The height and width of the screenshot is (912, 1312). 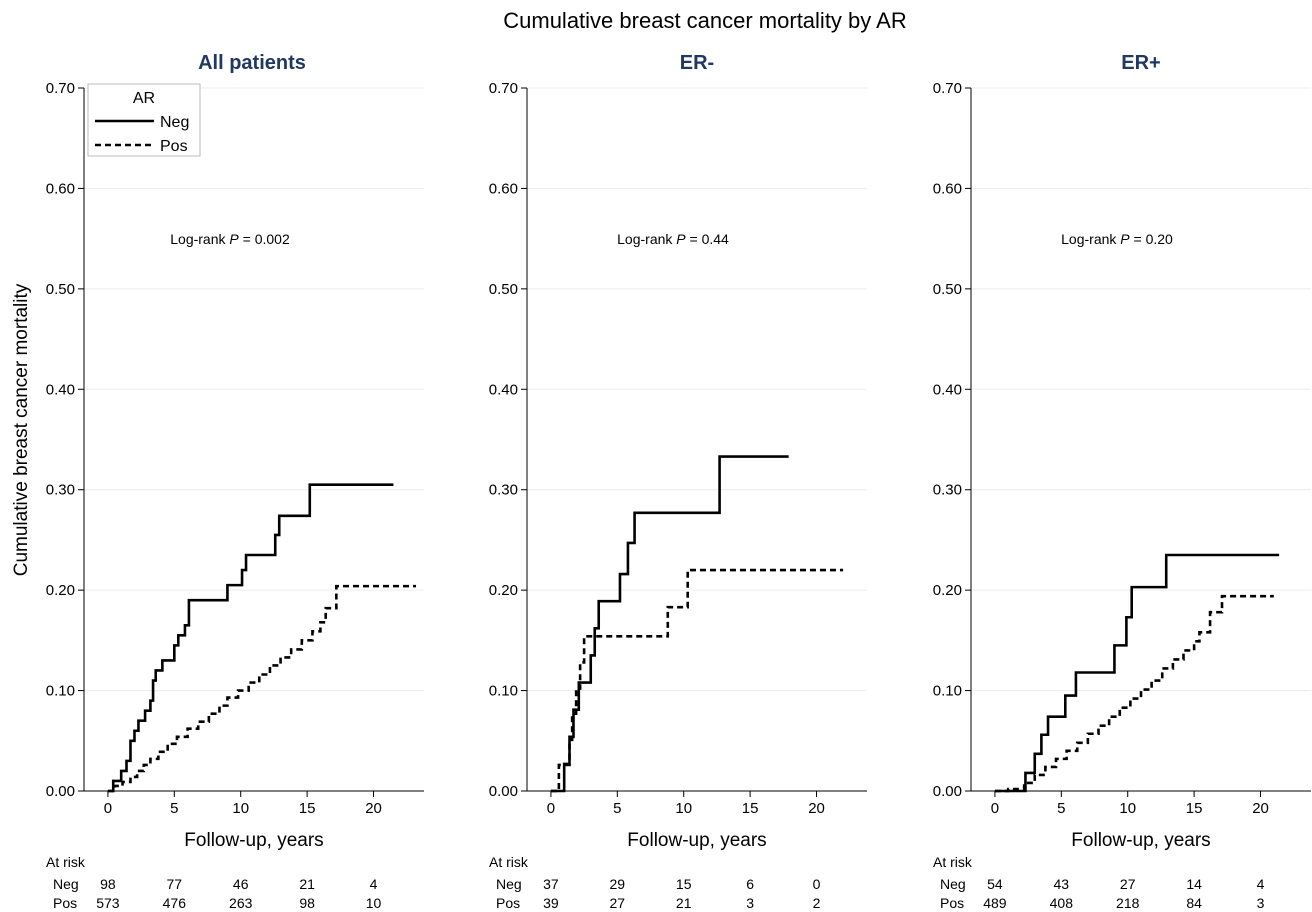 What do you see at coordinates (1140, 63) in the screenshot?
I see `panel-title: ER+` at bounding box center [1140, 63].